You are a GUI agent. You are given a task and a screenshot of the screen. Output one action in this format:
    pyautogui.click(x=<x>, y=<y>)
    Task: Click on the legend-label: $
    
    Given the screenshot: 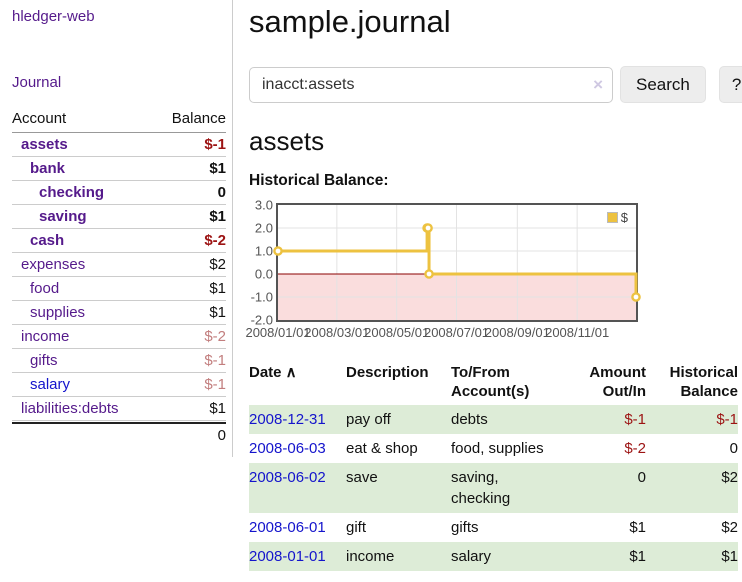 What is the action you would take?
    pyautogui.click(x=624, y=217)
    